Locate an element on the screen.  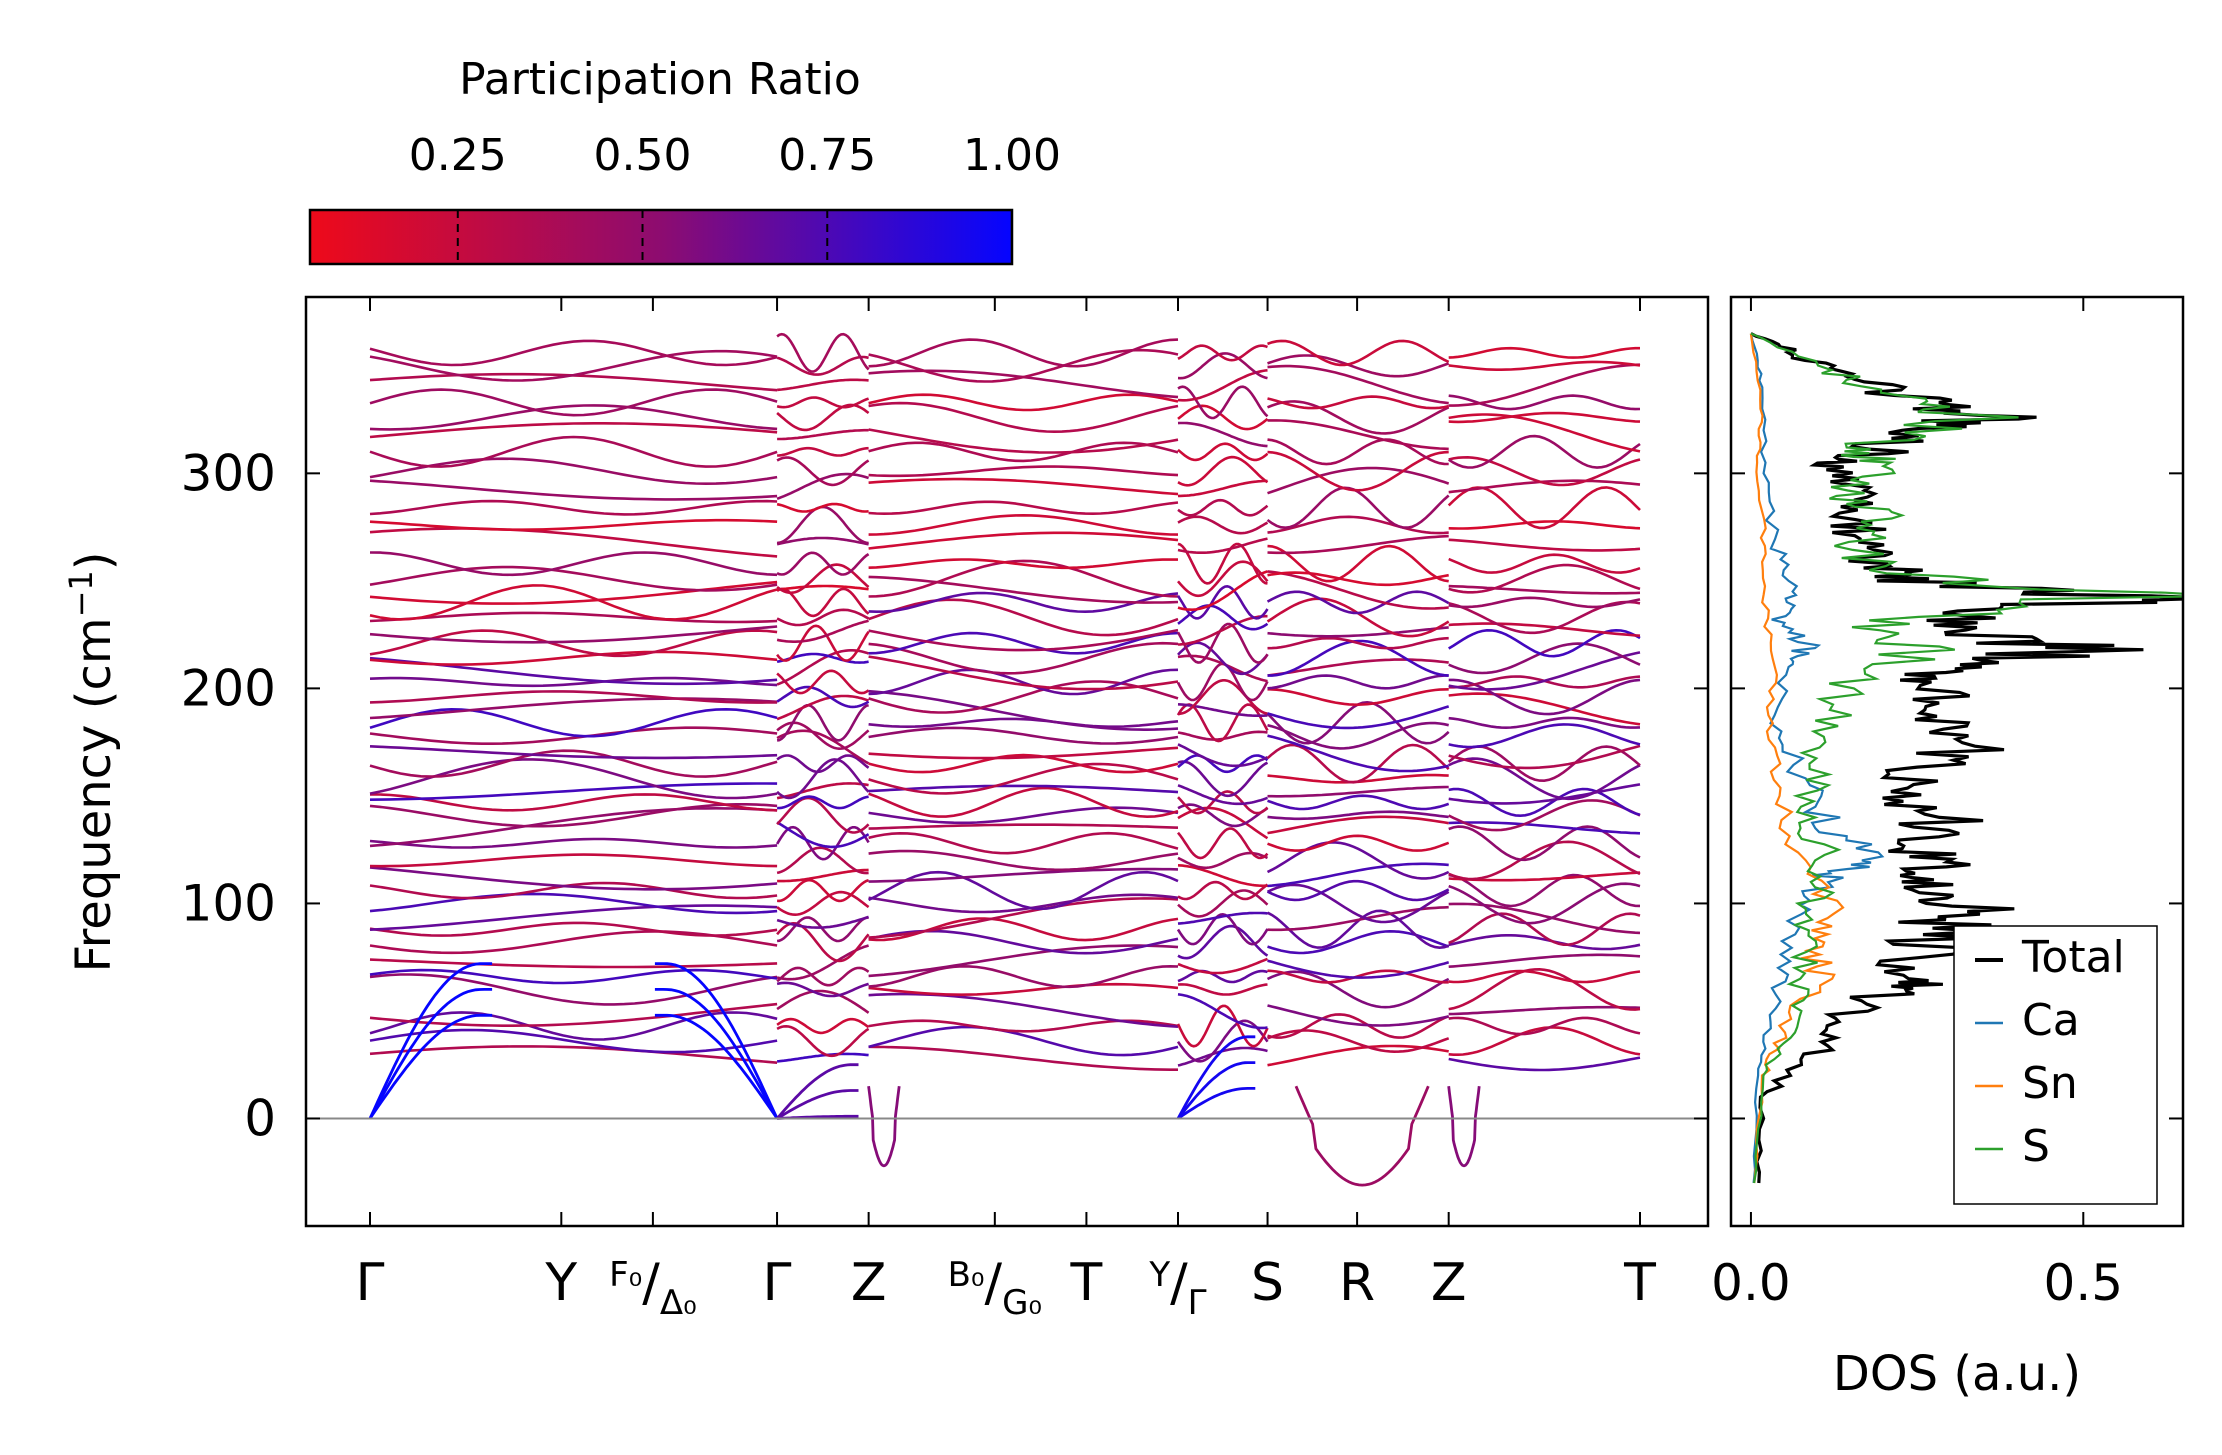
legend-label: Total is located at coordinates (2073, 957).